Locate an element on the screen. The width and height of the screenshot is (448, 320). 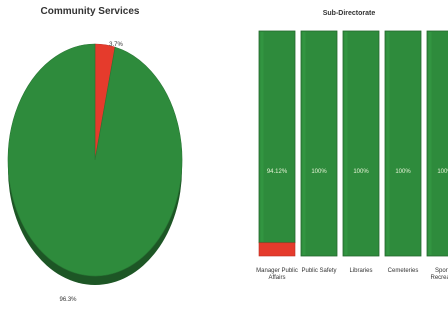
bar-category-label-4: Sport &Recreation is located at coordinates (439, 274).